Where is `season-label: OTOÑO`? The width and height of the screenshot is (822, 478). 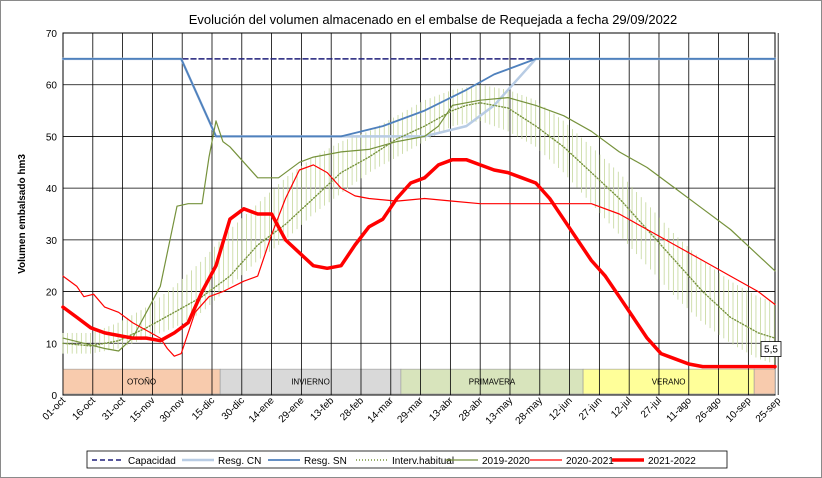
season-label: OTOÑO is located at coordinates (141, 382).